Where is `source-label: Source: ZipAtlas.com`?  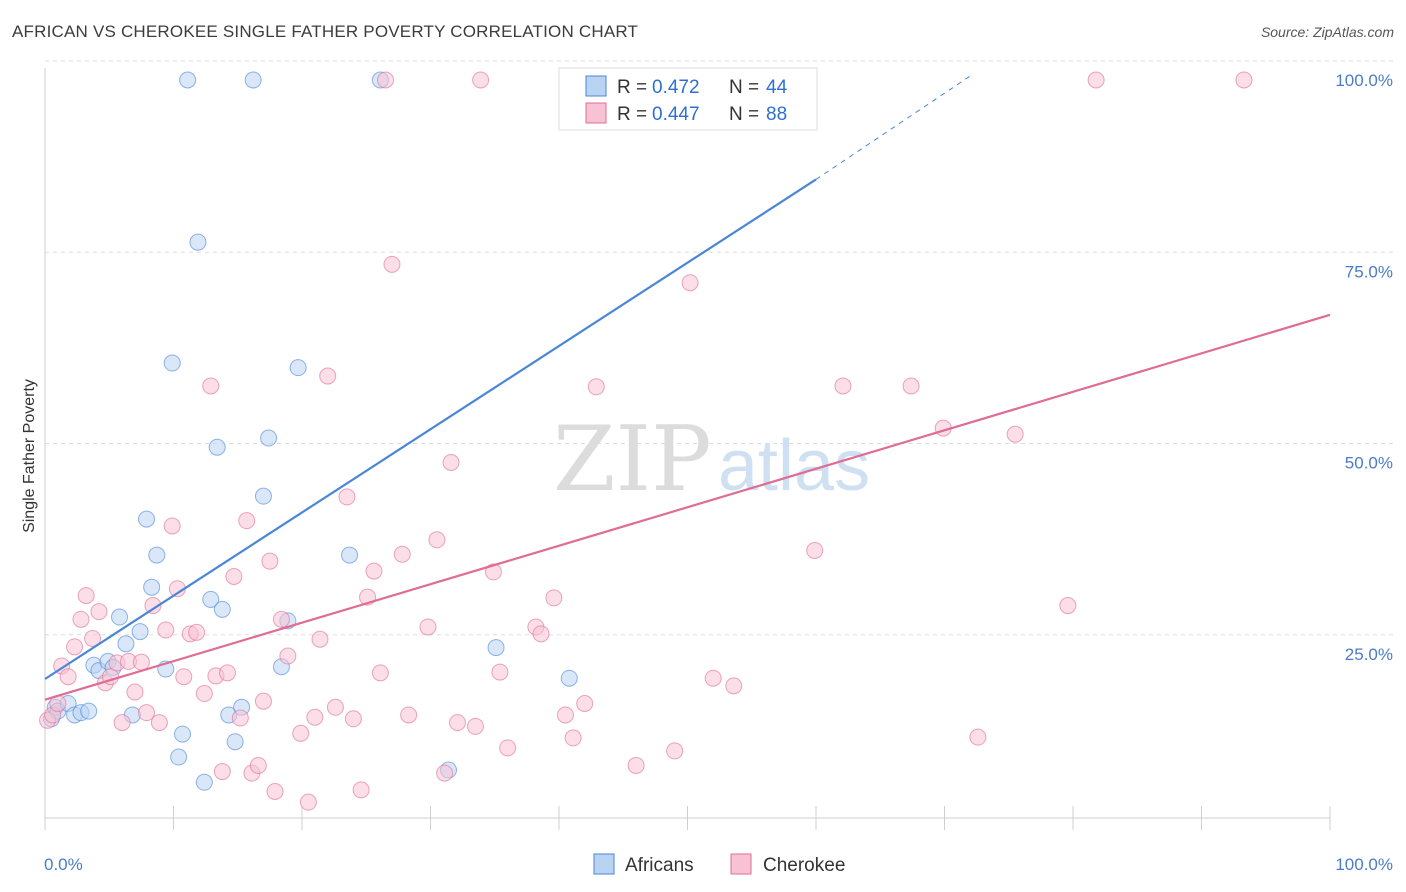 source-label: Source: ZipAtlas.com is located at coordinates (1327, 32).